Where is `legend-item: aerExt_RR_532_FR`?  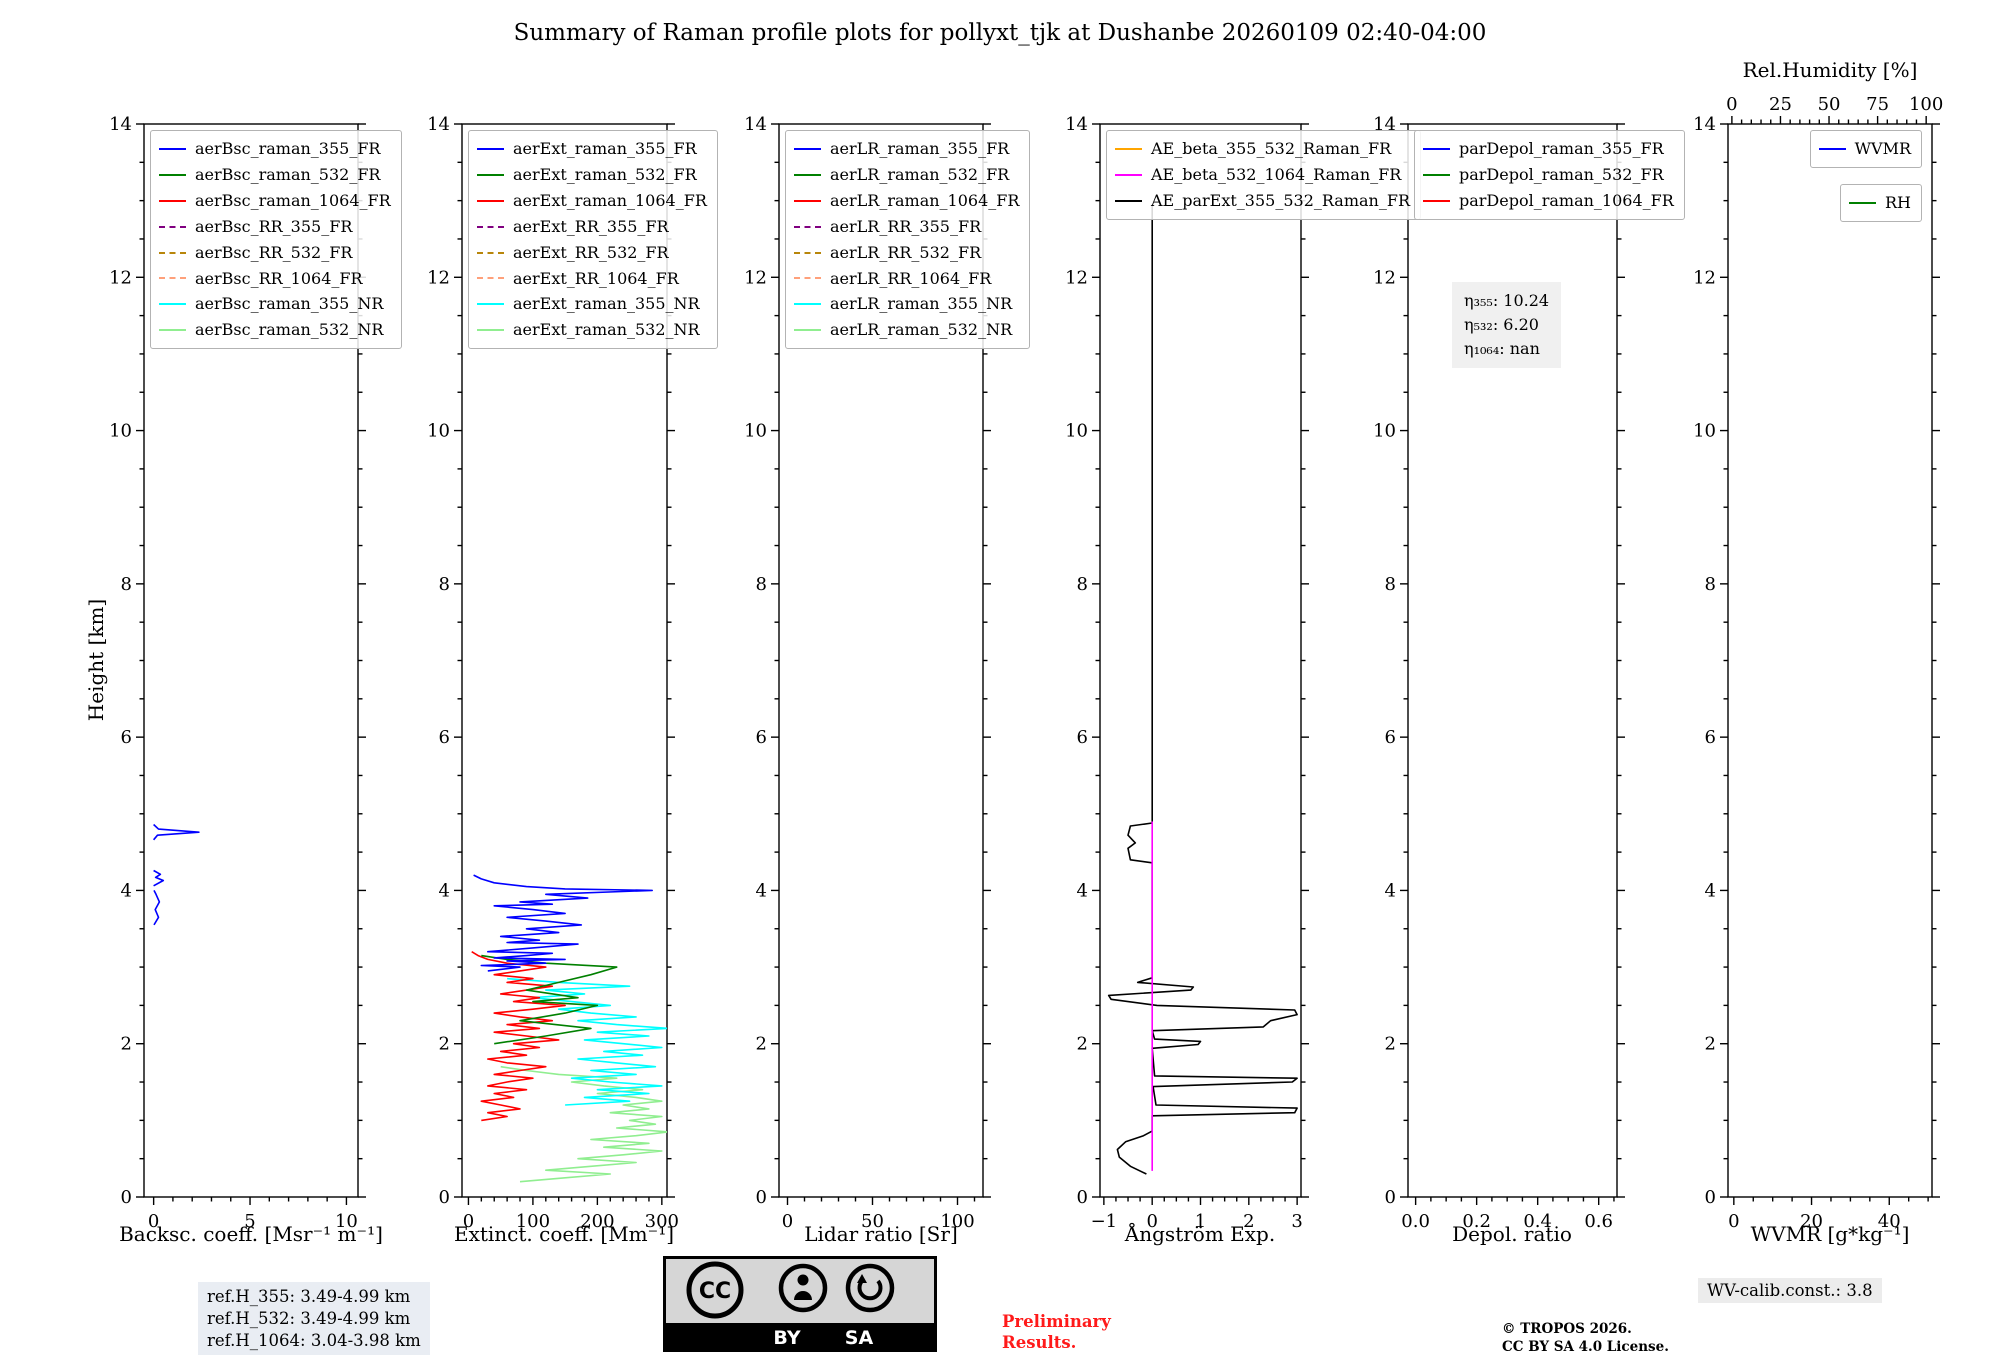
legend-item: aerExt_RR_532_FR is located at coordinates (592, 253).